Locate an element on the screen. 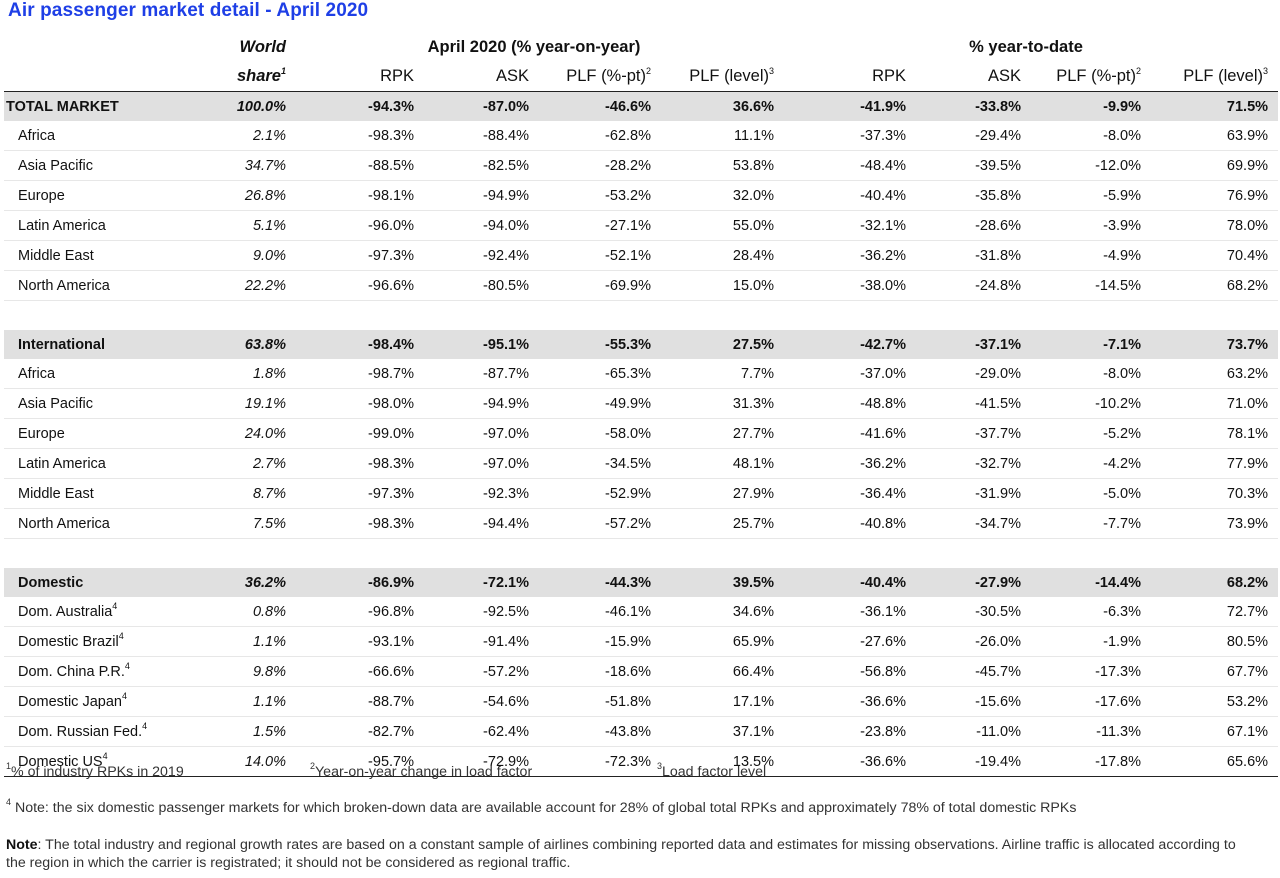 The width and height of the screenshot is (1280, 878). ask-ytd-header: ASK is located at coordinates (974, 77).